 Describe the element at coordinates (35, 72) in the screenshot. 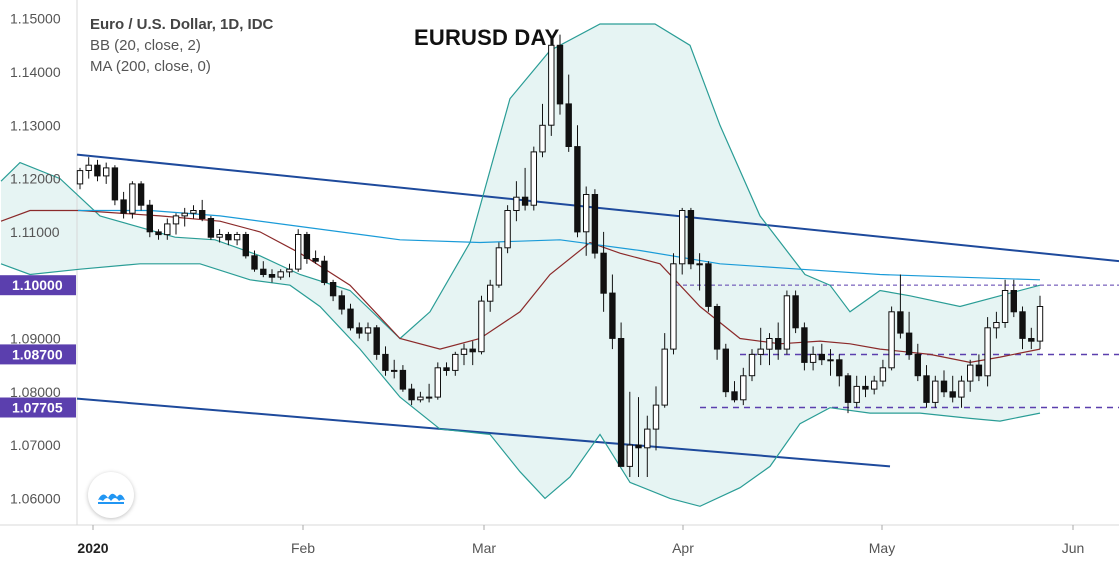

I see `y-tick-label: 1.14000` at that location.